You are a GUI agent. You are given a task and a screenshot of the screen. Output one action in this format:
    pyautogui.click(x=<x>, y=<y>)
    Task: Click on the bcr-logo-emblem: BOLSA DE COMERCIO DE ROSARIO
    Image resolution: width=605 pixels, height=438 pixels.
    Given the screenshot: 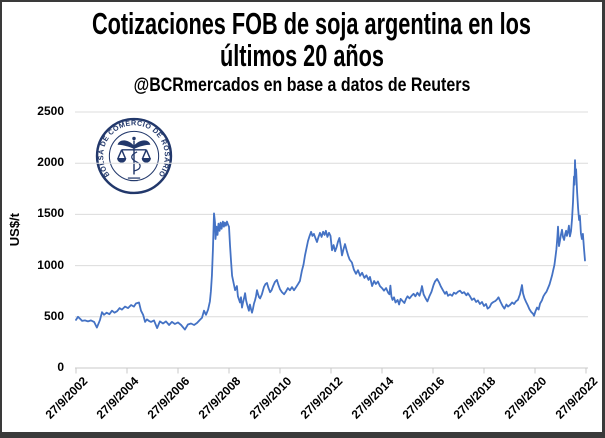 What is the action you would take?
    pyautogui.click(x=134, y=156)
    